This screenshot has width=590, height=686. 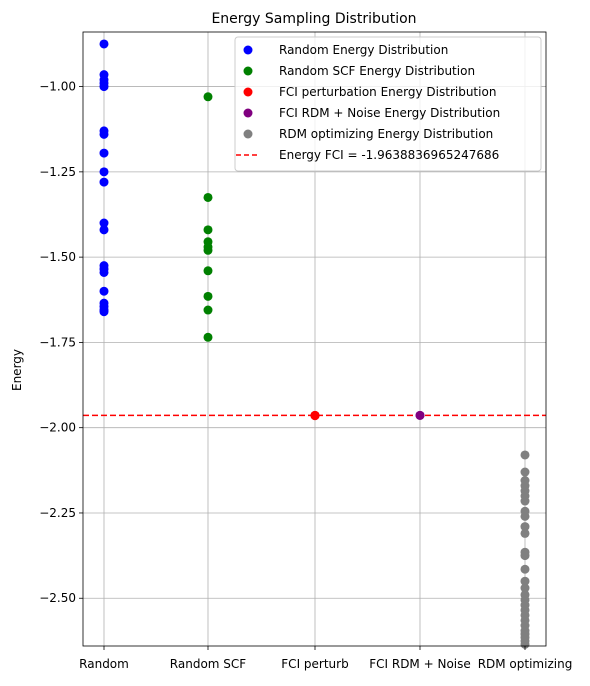 What do you see at coordinates (208, 664) in the screenshot?
I see `x-tick-label: Random SCF` at bounding box center [208, 664].